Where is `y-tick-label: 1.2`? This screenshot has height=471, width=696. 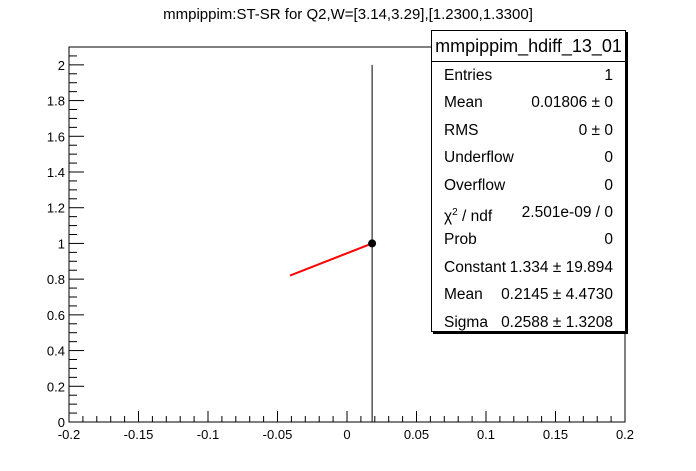 y-tick-label: 1.2 is located at coordinates (56, 208).